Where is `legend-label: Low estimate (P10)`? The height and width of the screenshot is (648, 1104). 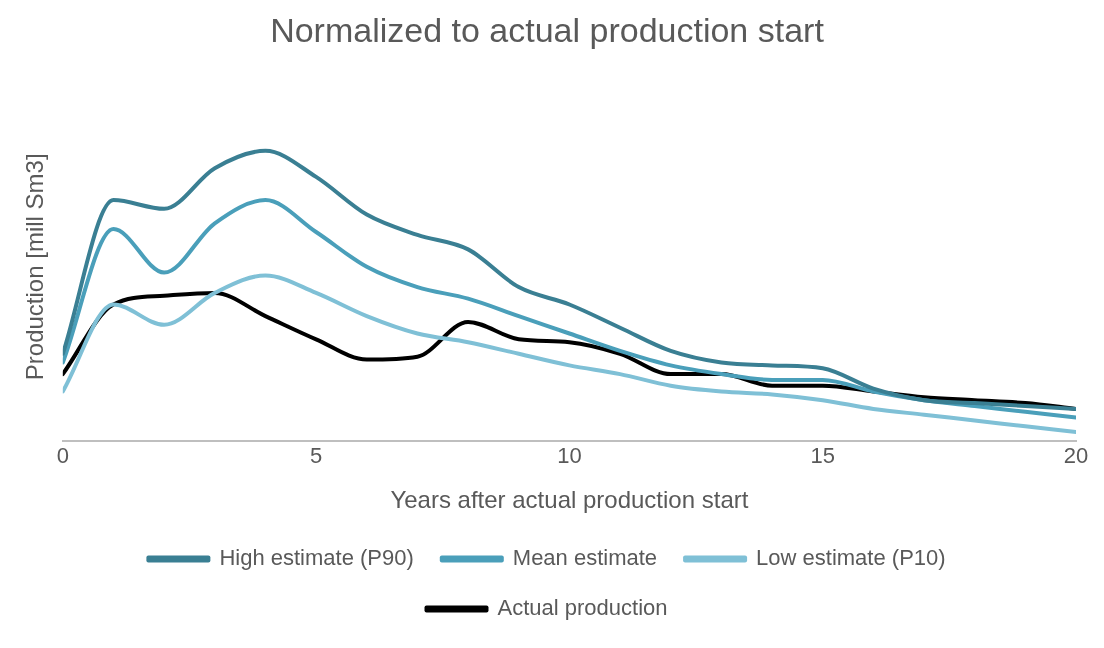
legend-label: Low estimate (P10) is located at coordinates (851, 558).